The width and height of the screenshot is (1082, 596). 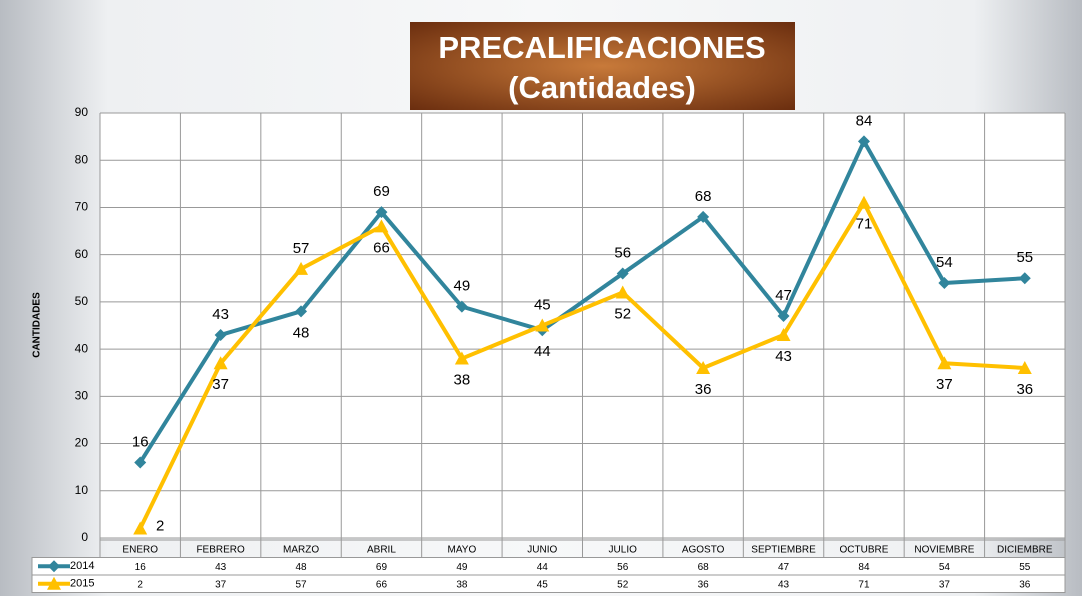 What do you see at coordinates (381, 549) in the screenshot?
I see `x-tick-label: ABRIL` at bounding box center [381, 549].